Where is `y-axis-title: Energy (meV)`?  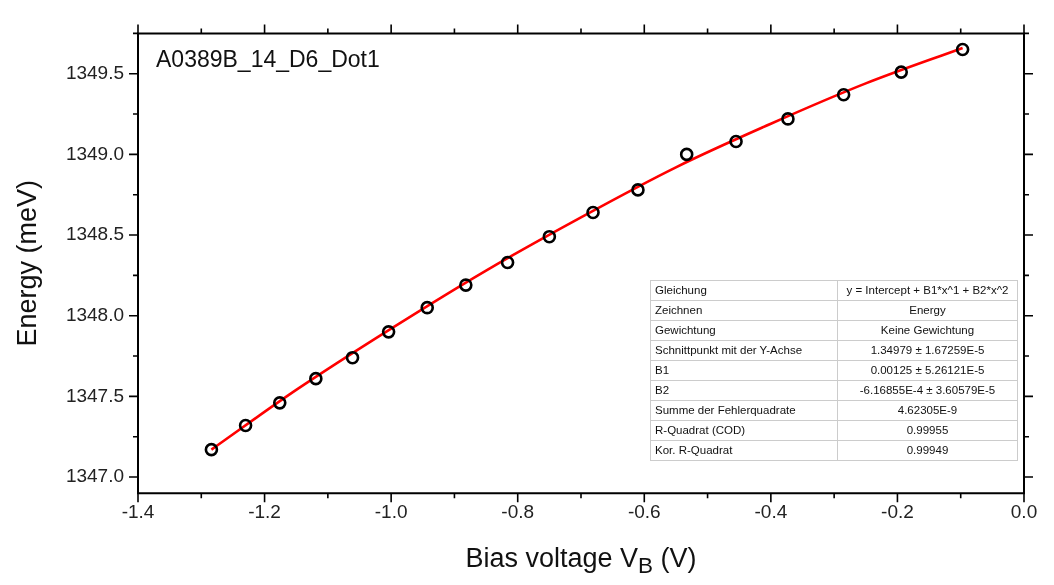 y-axis-title: Energy (meV) is located at coordinates (26, 263).